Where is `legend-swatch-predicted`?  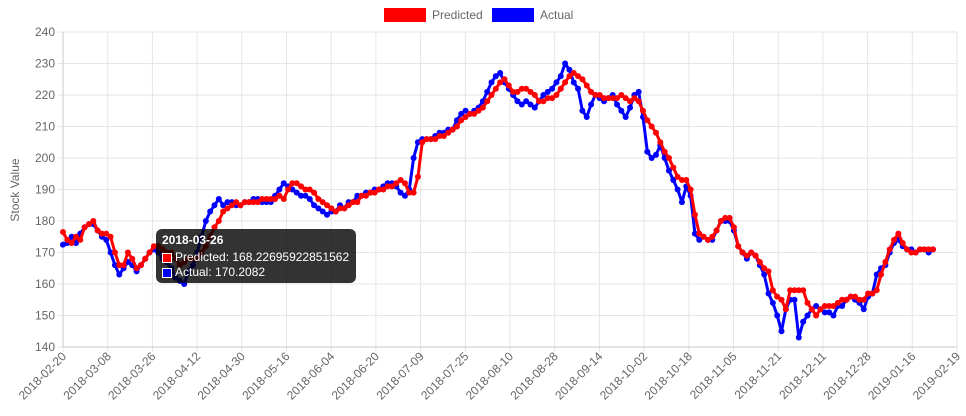 legend-swatch-predicted is located at coordinates (405, 15).